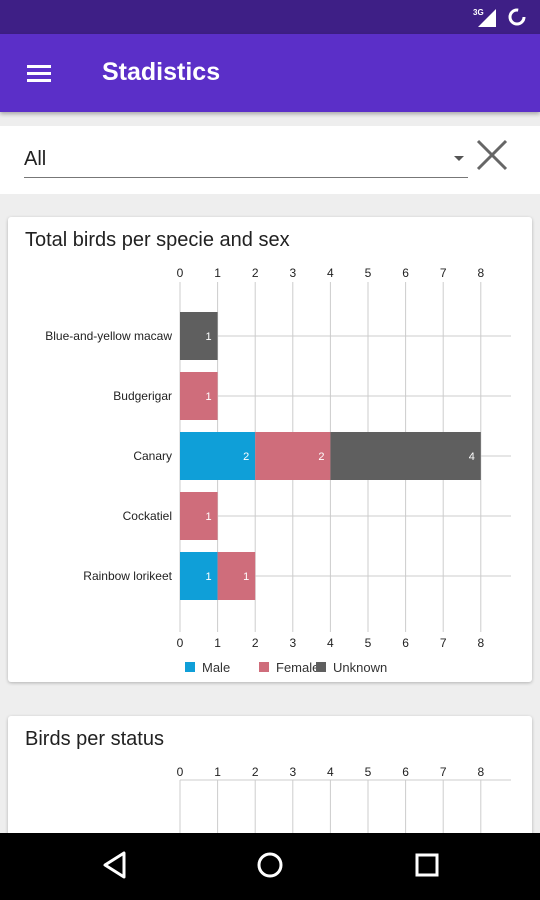 This screenshot has width=540, height=900. I want to click on status-bar: 3G, so click(270, 17).